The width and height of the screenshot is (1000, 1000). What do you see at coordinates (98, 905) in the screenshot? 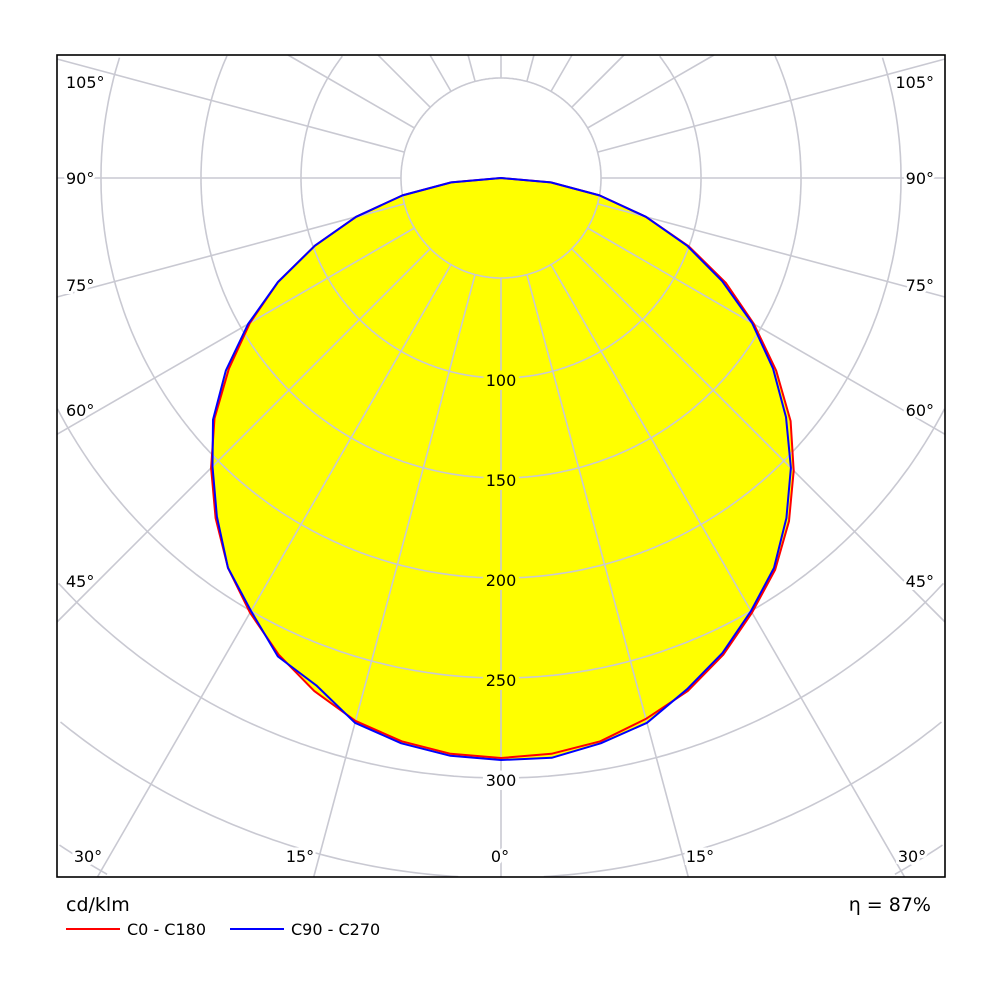
I see `unit-label: cd/klm` at bounding box center [98, 905].